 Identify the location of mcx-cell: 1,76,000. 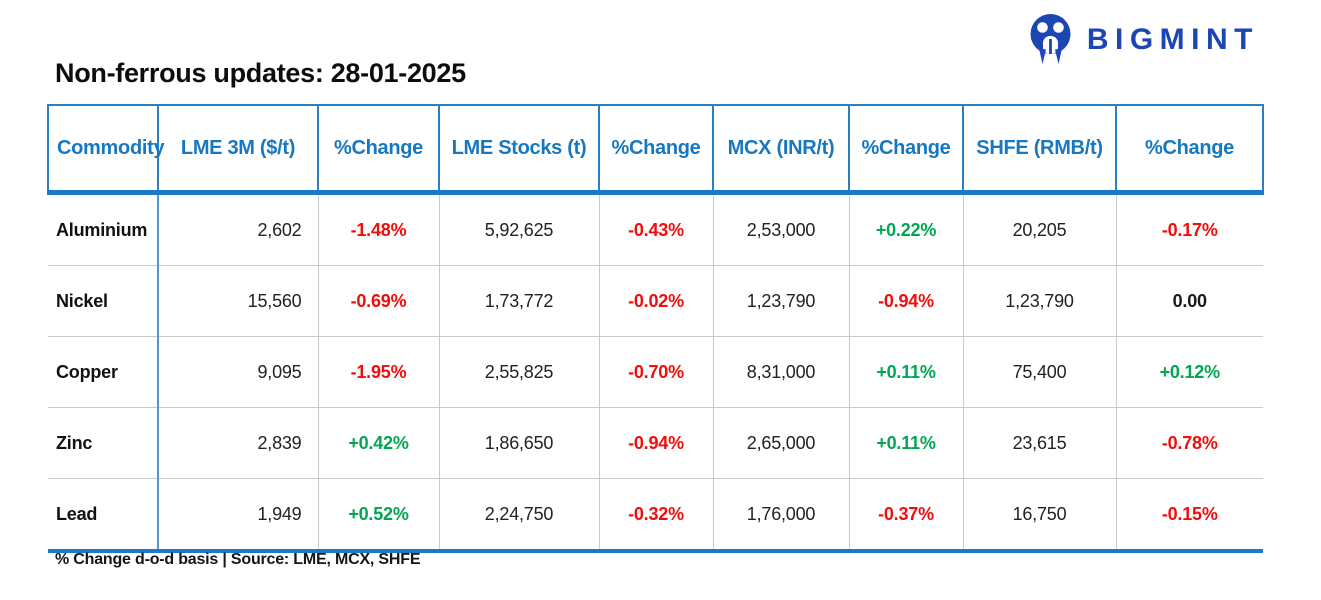
(781, 515).